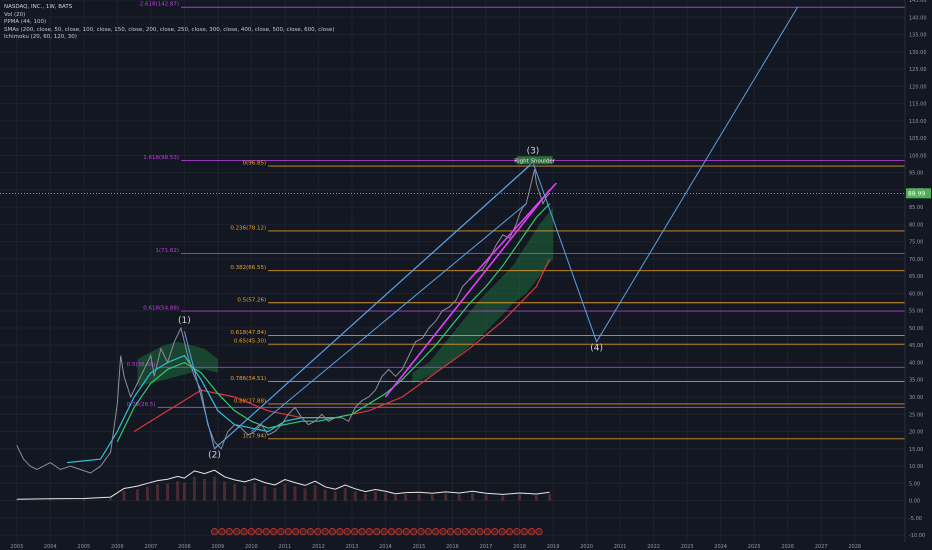 The height and width of the screenshot is (550, 932). Describe the element at coordinates (916, 243) in the screenshot. I see `y-tick-label: 75.00` at that location.